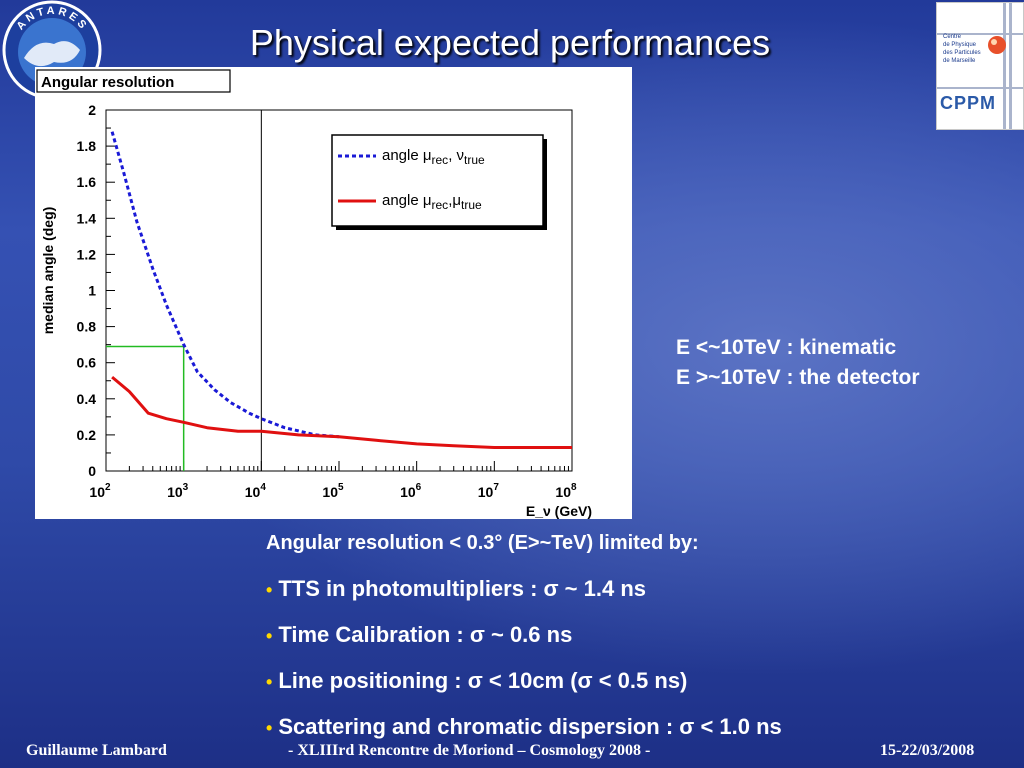  I want to click on x-tick-label: 10⁵, so click(333, 491).